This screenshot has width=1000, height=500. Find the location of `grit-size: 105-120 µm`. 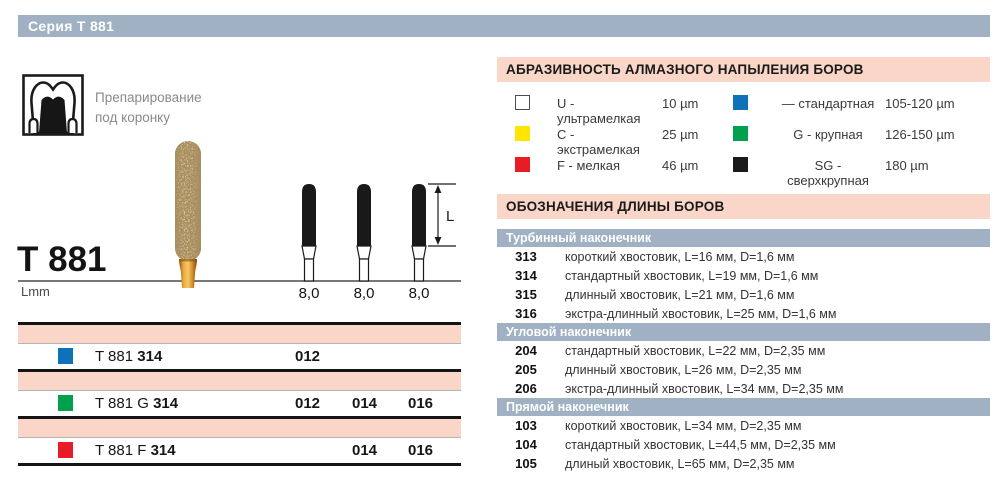

grit-size: 105-120 µm is located at coordinates (920, 103).